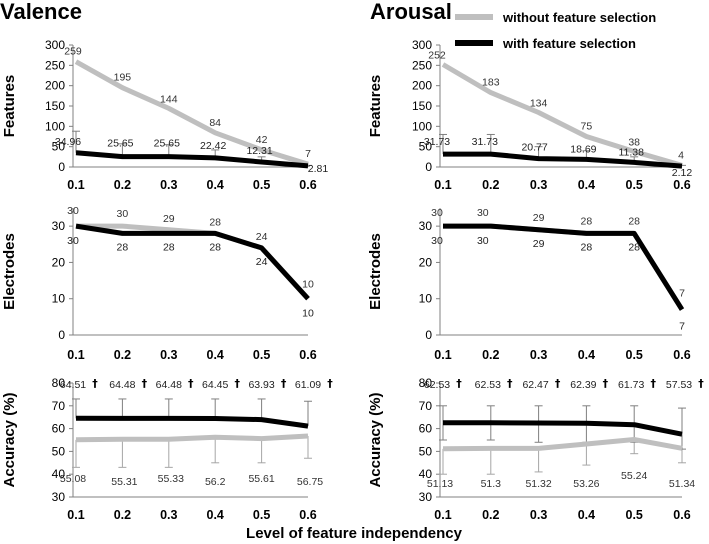 The width and height of the screenshot is (709, 544). I want to click on x-tick-label: 0.2, so click(490, 515).